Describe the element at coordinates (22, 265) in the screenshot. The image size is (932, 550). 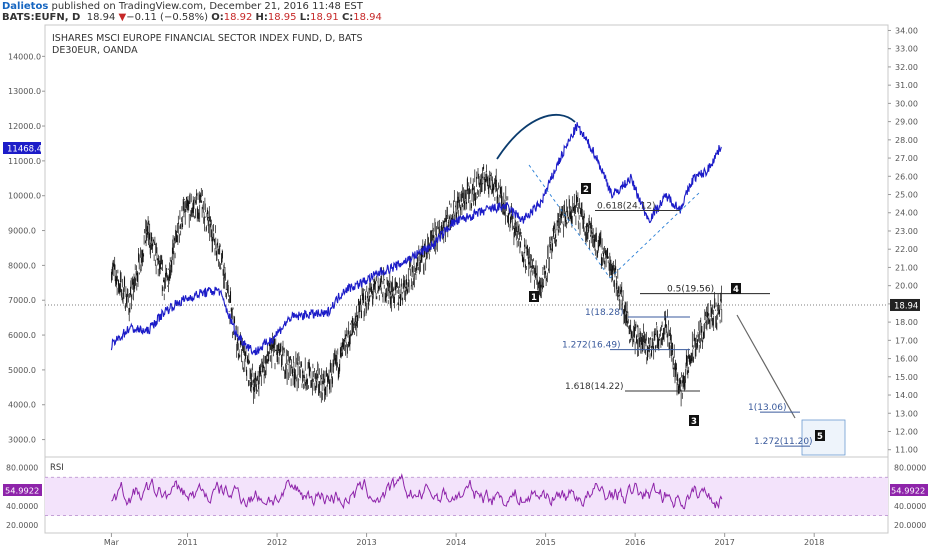
I see `left-tick-label: 8000.0` at that location.